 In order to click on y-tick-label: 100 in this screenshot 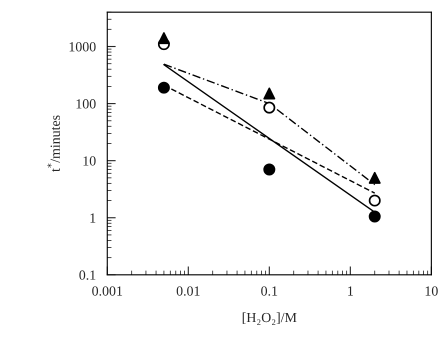, I will do `click(86, 104)`.